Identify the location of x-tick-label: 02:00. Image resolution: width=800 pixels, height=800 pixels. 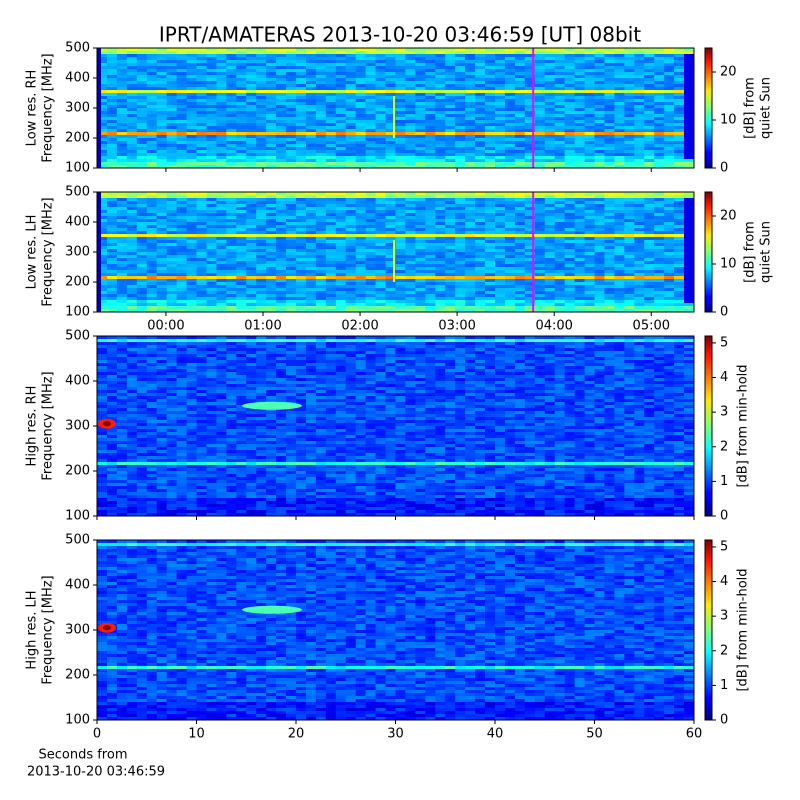
(359, 326).